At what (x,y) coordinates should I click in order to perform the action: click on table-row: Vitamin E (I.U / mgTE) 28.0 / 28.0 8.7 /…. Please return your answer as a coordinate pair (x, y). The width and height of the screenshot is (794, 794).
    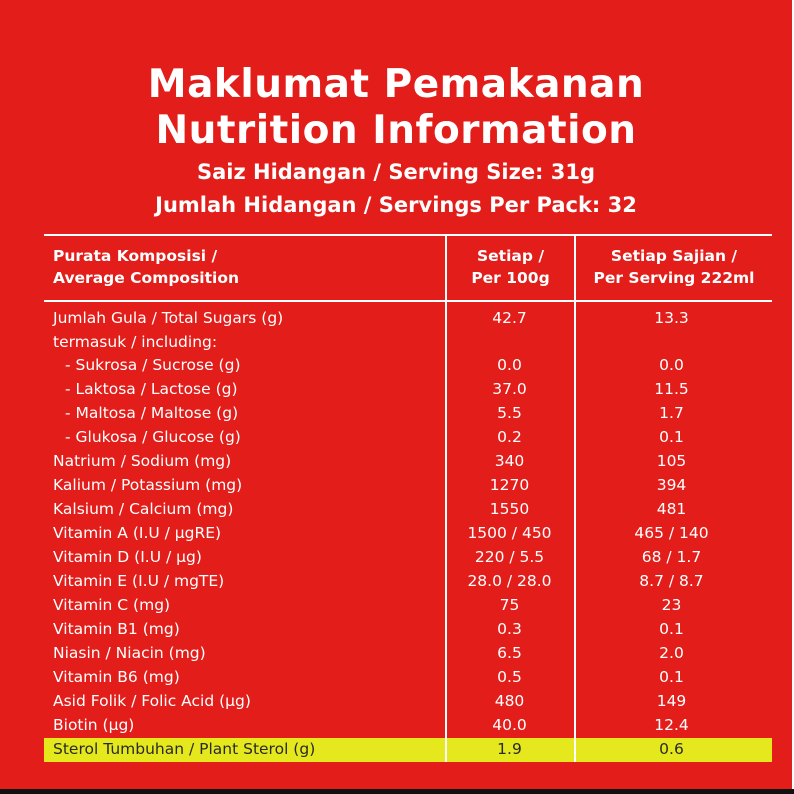
    Looking at the image, I should click on (408, 582).